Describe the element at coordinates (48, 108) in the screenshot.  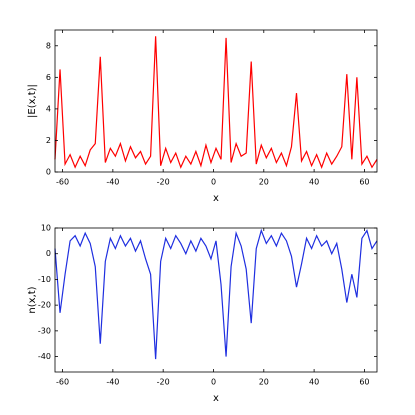
I see `y-tick-label: 4` at that location.